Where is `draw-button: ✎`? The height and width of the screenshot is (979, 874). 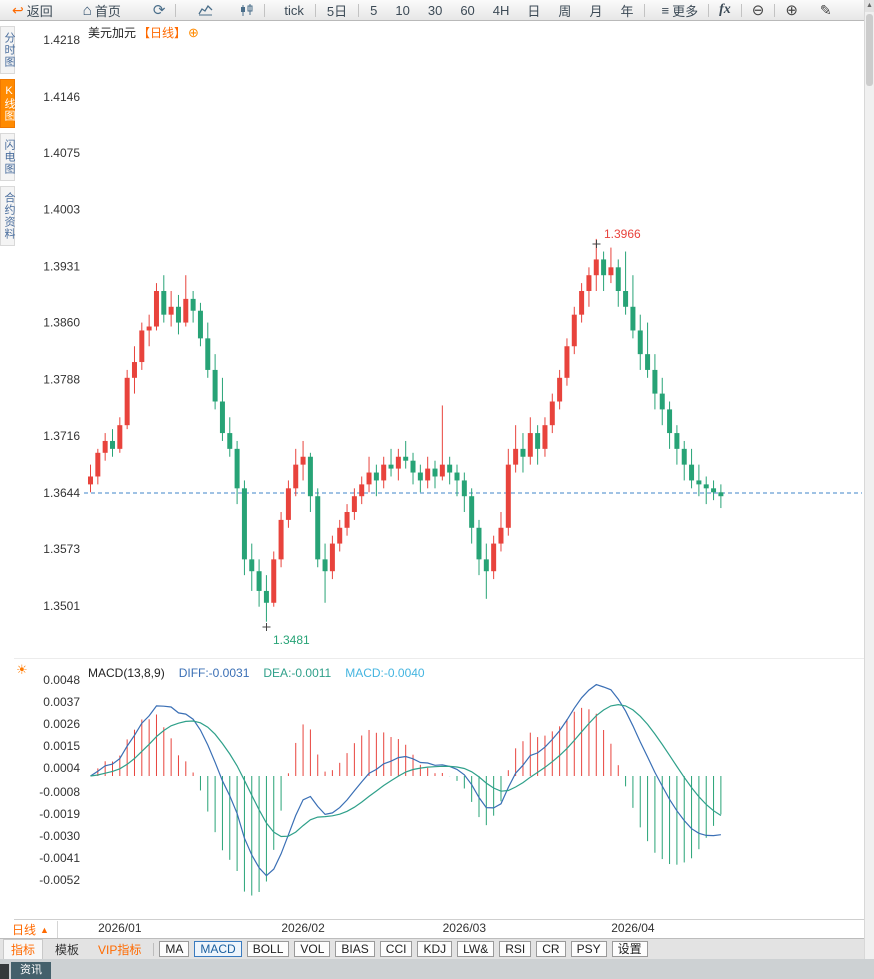 draw-button: ✎ is located at coordinates (826, 10).